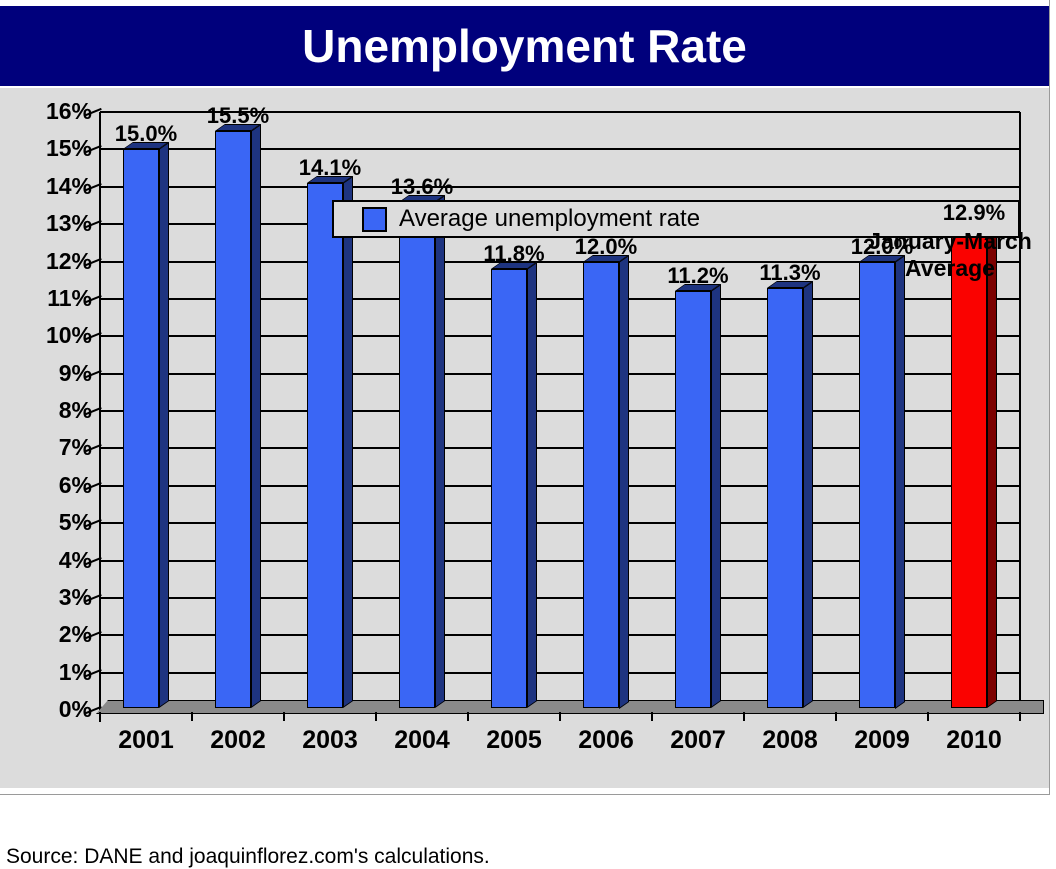 The image size is (1056, 869). Describe the element at coordinates (75, 634) in the screenshot. I see `y-tick-label: 2%` at that location.